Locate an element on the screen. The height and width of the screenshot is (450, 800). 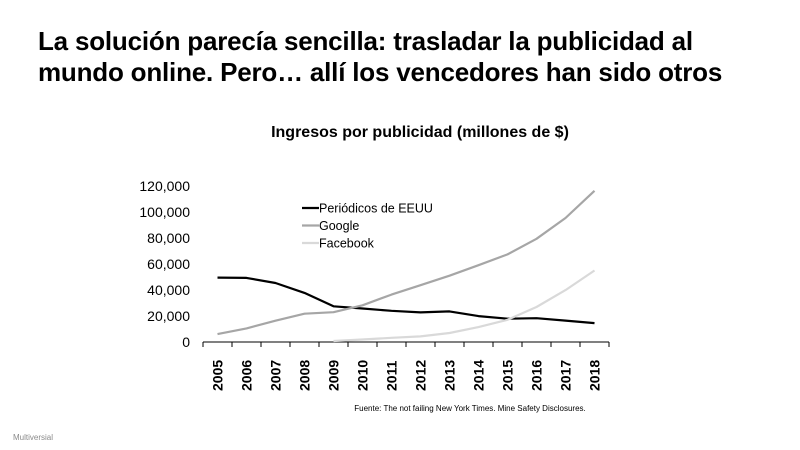
y-tick-label: 60,000 is located at coordinates (168, 264).